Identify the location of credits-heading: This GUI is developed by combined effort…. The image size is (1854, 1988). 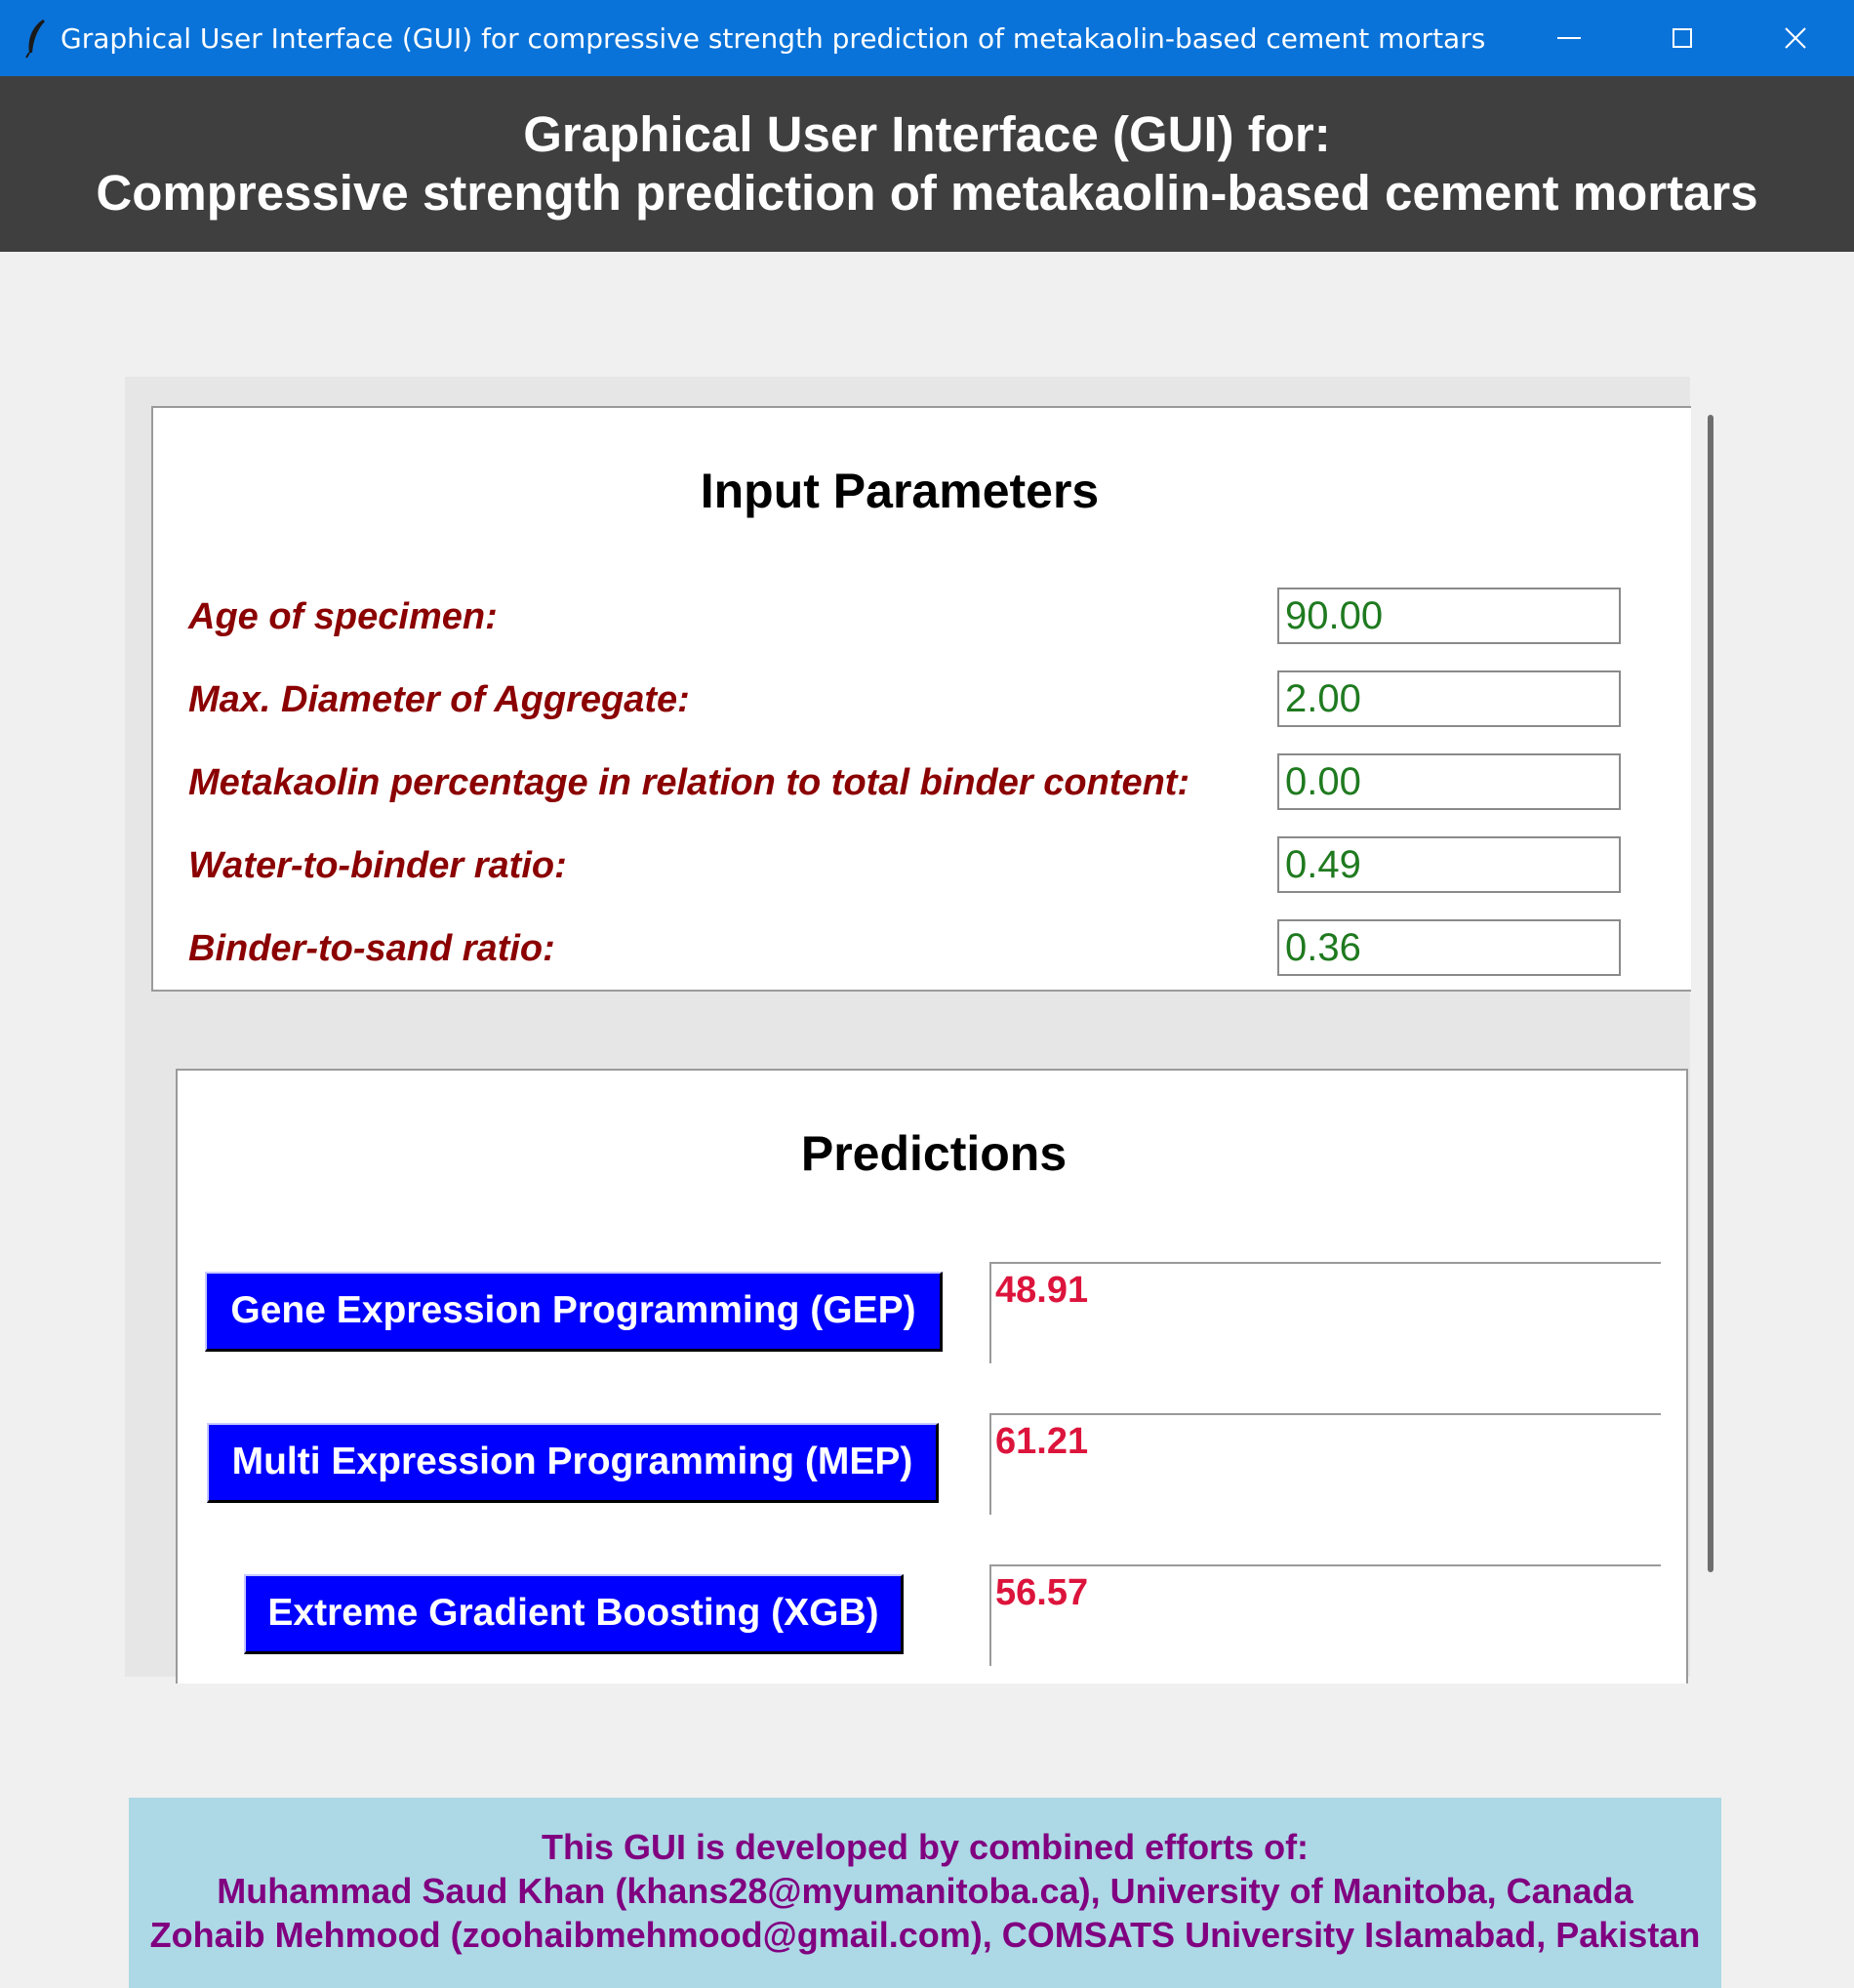
(925, 1847).